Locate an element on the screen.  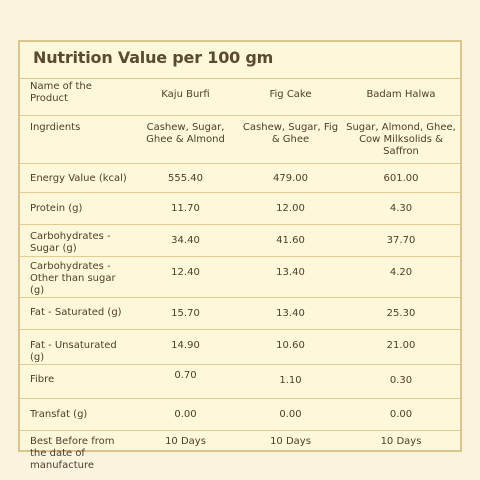
cell-text: Ingrdients is located at coordinates (55, 127).